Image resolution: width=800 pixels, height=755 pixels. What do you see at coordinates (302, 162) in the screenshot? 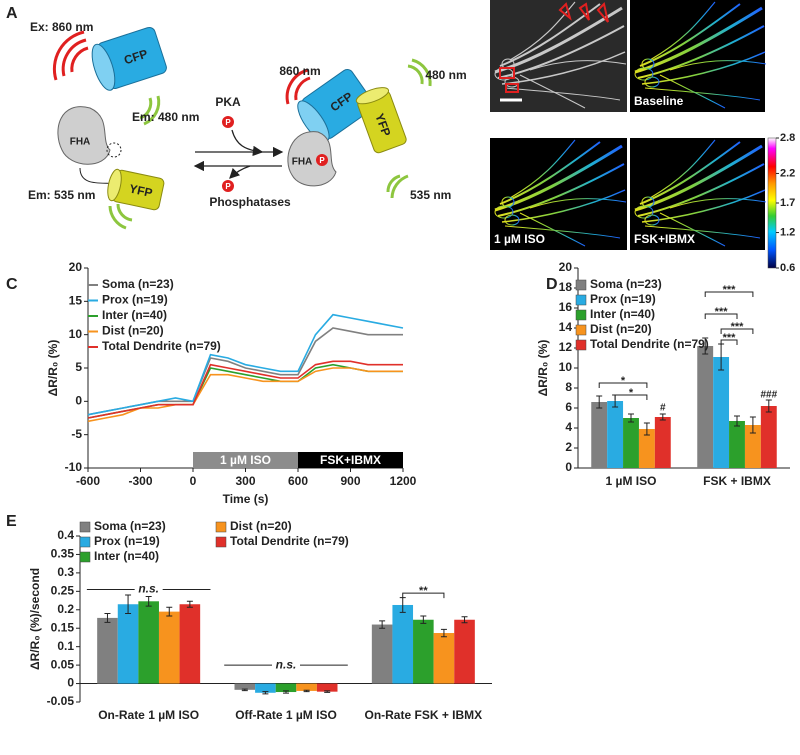
I see `protein-label: FHA` at bounding box center [302, 162].